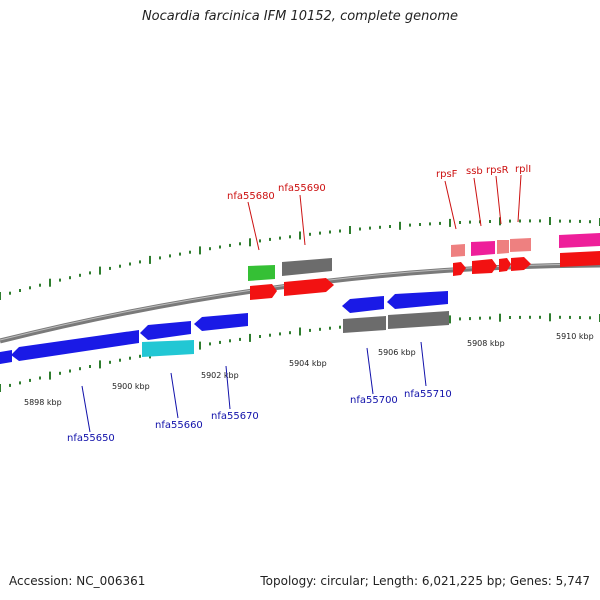  I want to click on kbp-label: 5898 kbp, so click(43, 402).